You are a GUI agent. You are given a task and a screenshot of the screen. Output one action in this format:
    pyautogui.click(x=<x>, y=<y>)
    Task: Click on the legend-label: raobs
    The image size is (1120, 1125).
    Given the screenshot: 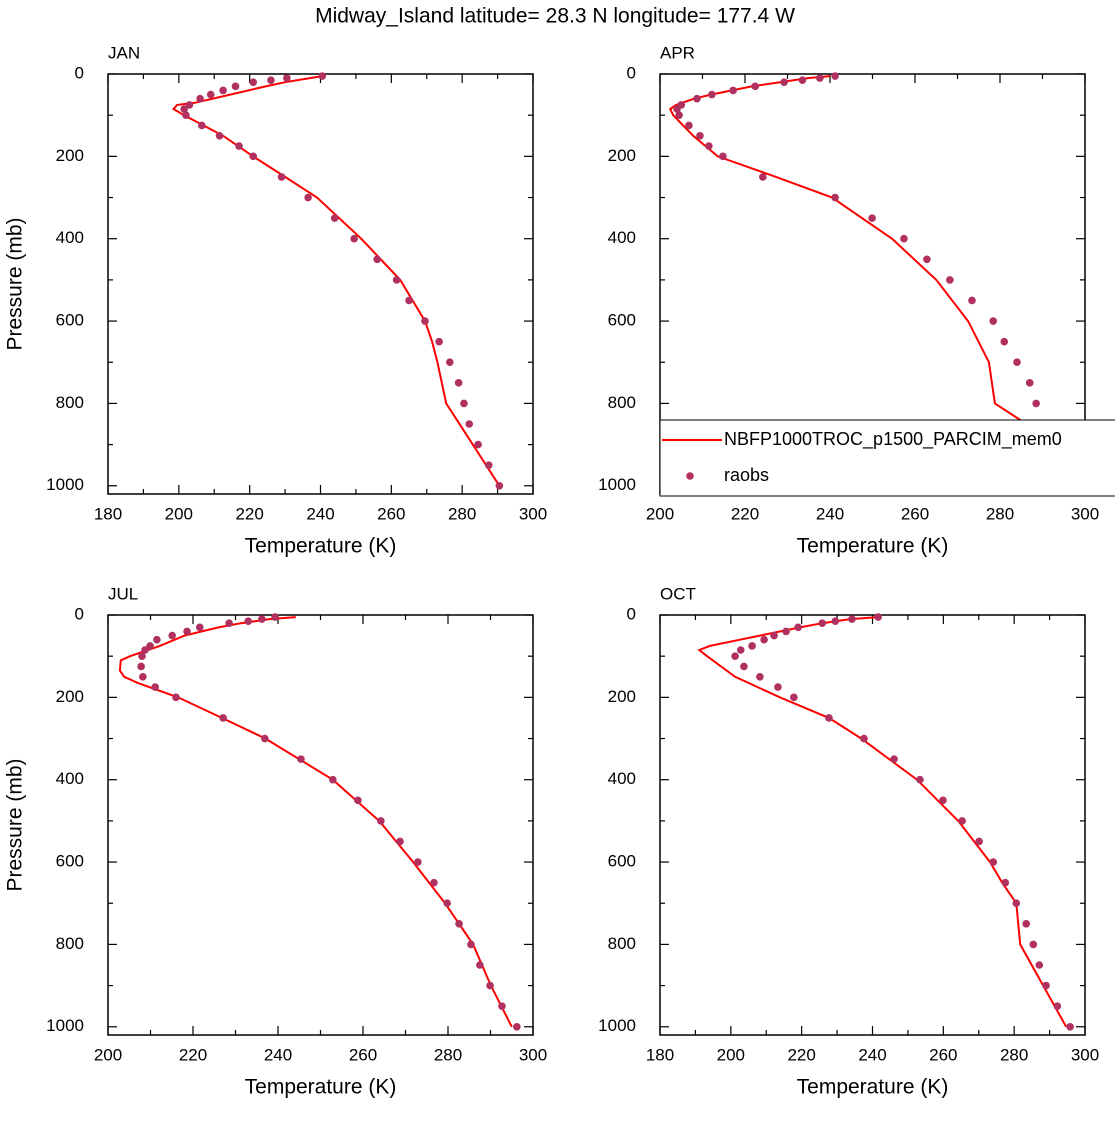 What is the action you would take?
    pyautogui.click(x=746, y=475)
    